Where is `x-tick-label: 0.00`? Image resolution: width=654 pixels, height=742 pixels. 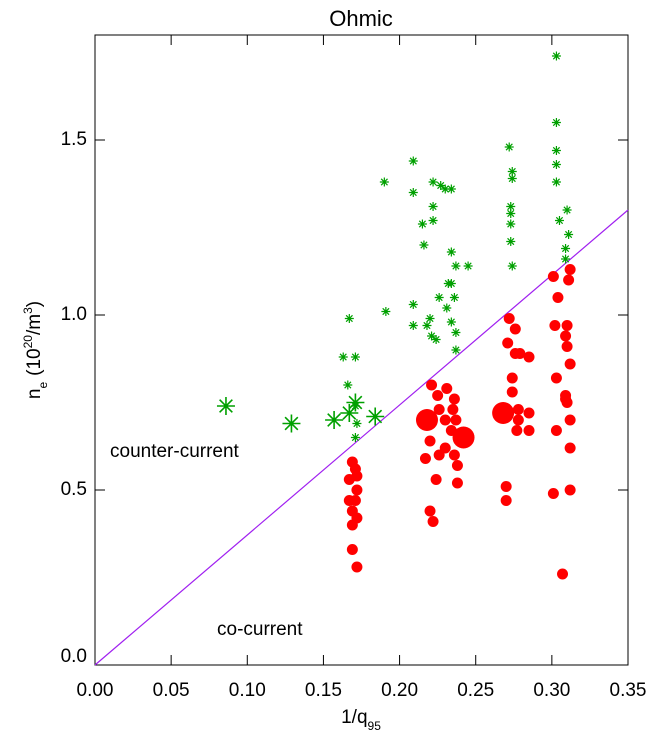 x-tick-label: 0.00 is located at coordinates (95, 690).